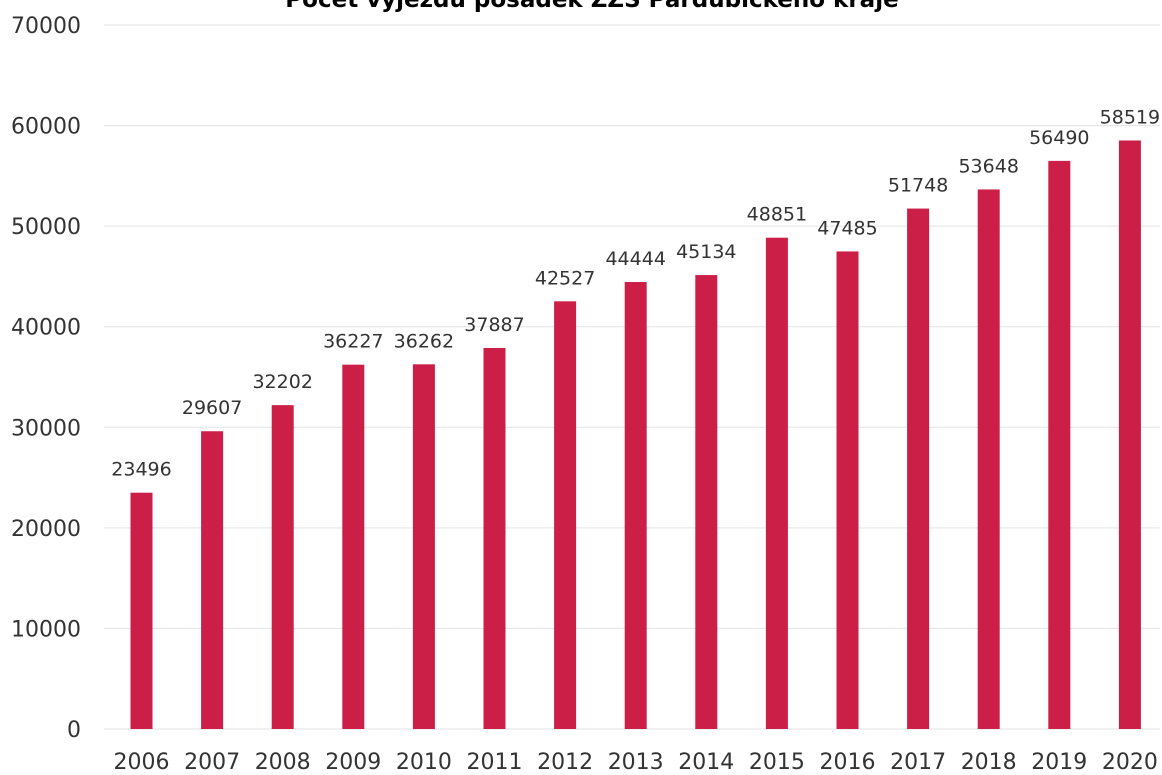 This screenshot has height=775, width=1162. I want to click on data-label: 44444, so click(635, 259).